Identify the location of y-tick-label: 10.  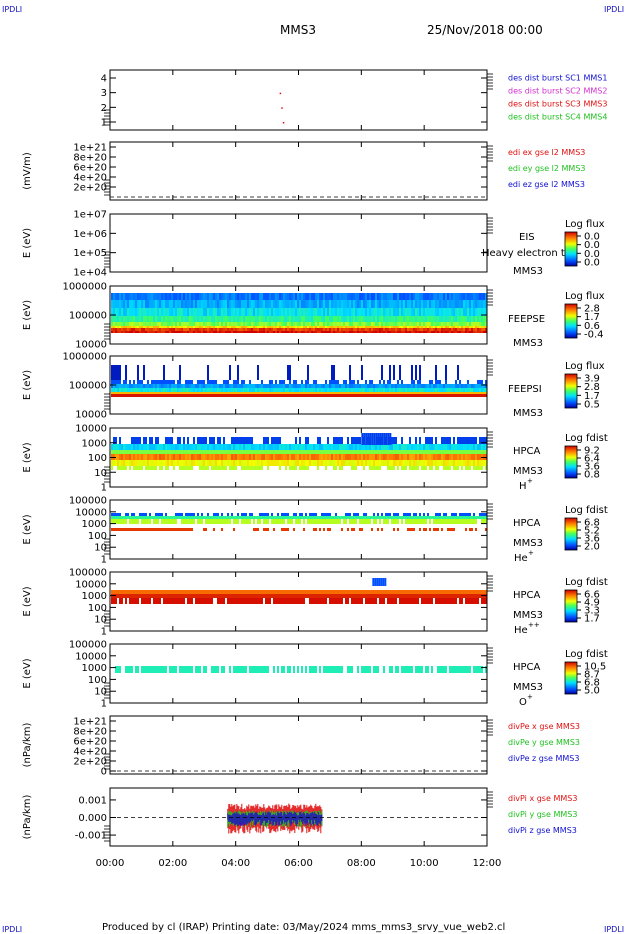
(100, 620).